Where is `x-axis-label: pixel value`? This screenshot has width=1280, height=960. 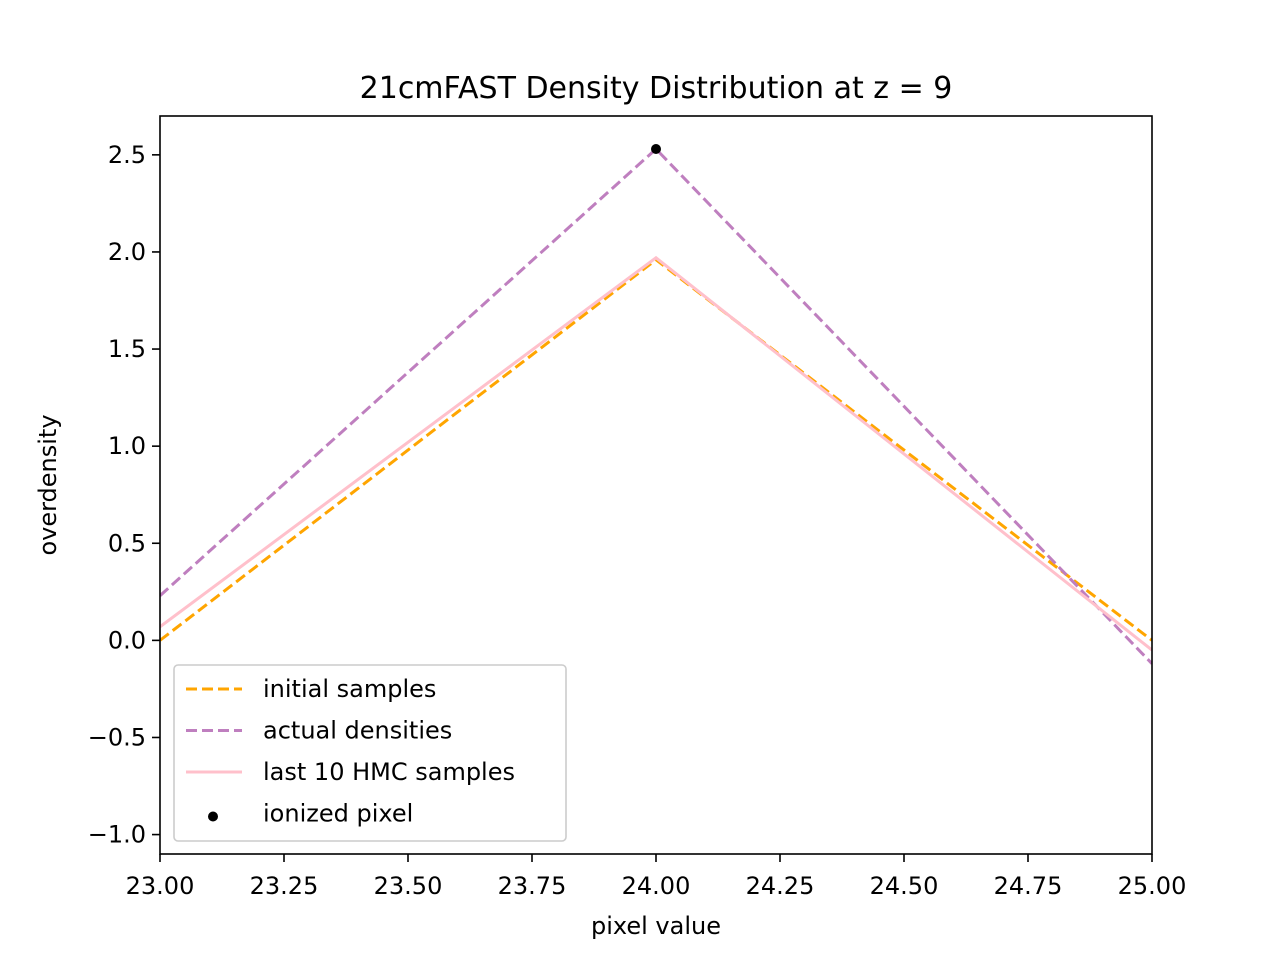
x-axis-label: pixel value is located at coordinates (656, 926).